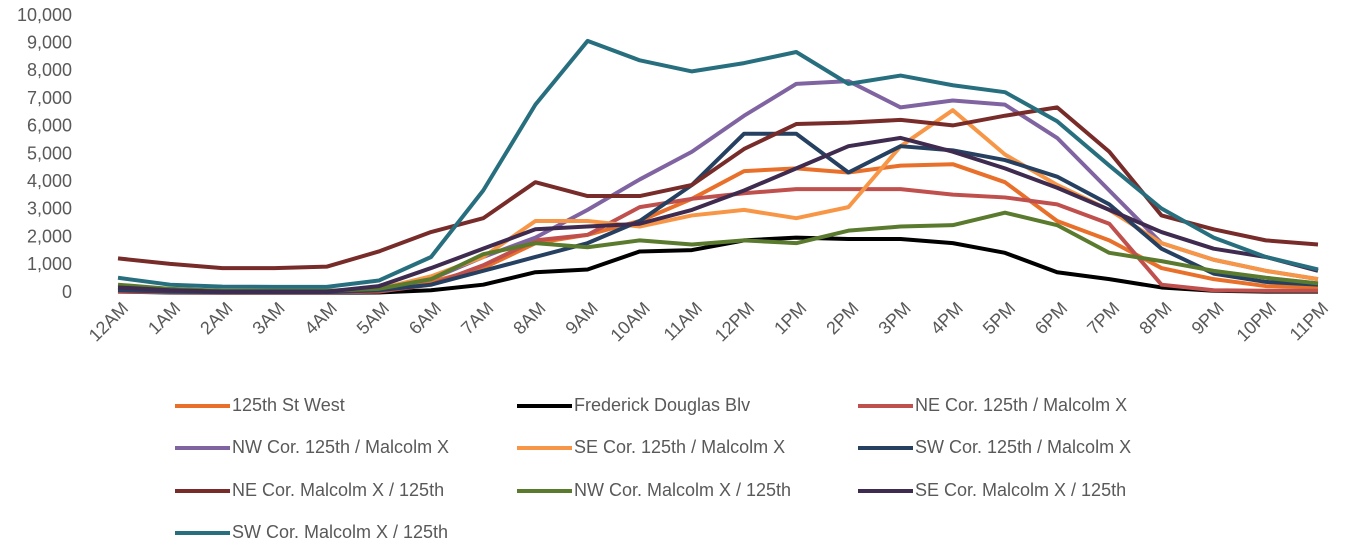 The width and height of the screenshot is (1348, 553). I want to click on legend-label: NW Cor. Malcolm X / 125th, so click(682, 490).